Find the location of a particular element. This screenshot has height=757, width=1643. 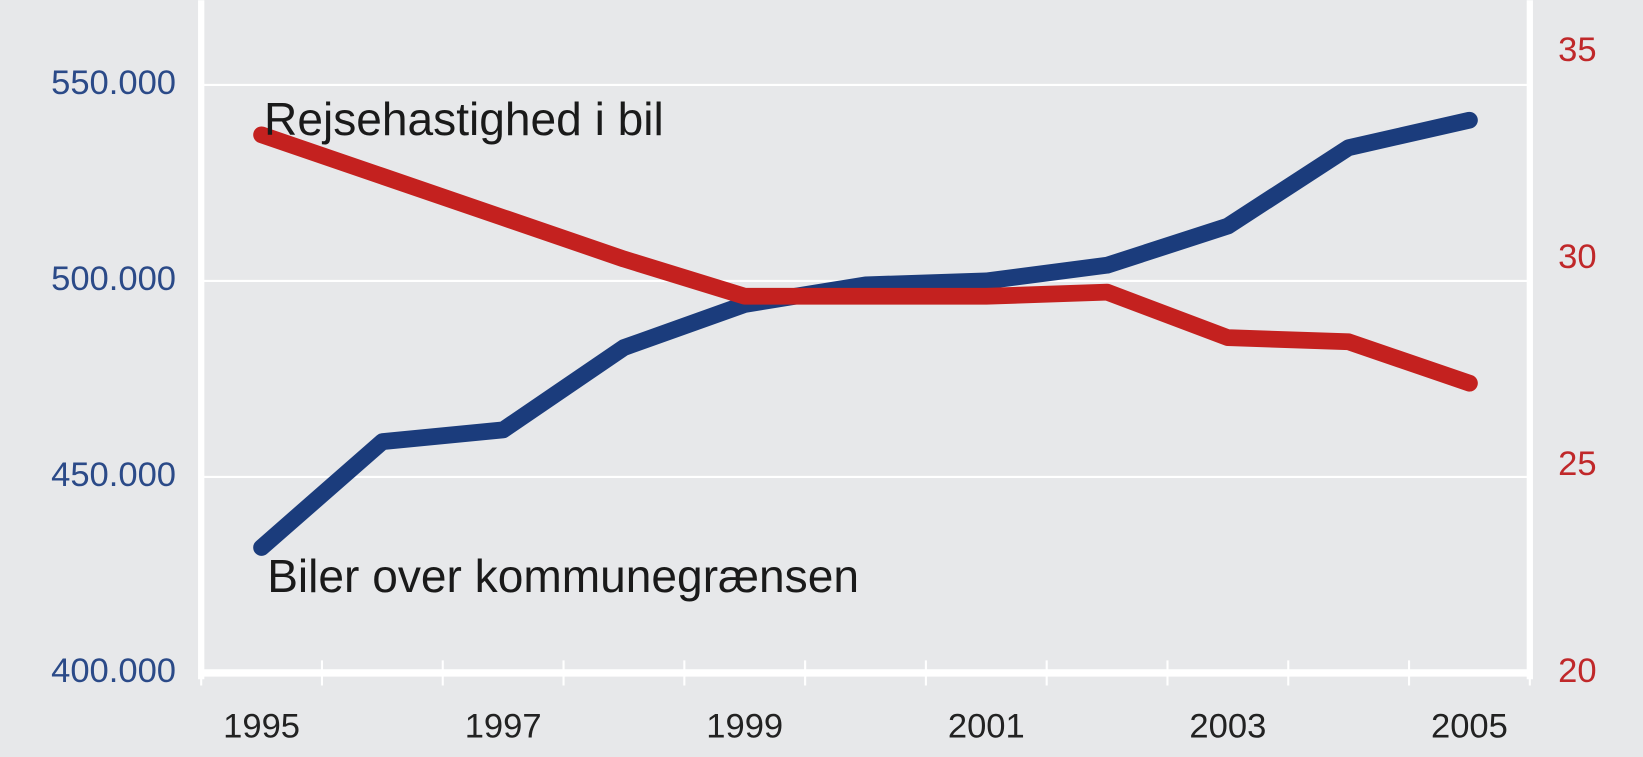

y-tick-label: 450.000 is located at coordinates (113, 475).